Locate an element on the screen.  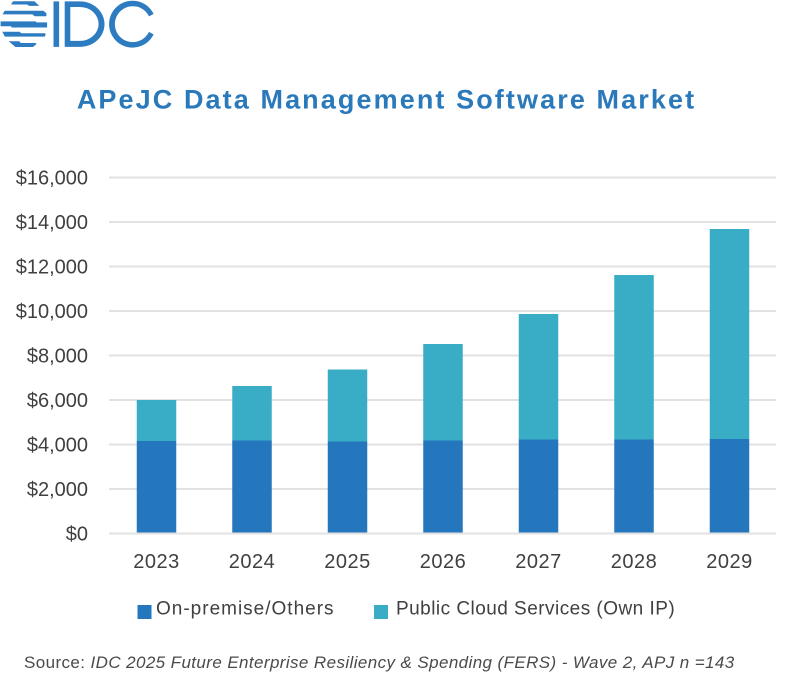
svg-text: 2027 is located at coordinates (538, 562).